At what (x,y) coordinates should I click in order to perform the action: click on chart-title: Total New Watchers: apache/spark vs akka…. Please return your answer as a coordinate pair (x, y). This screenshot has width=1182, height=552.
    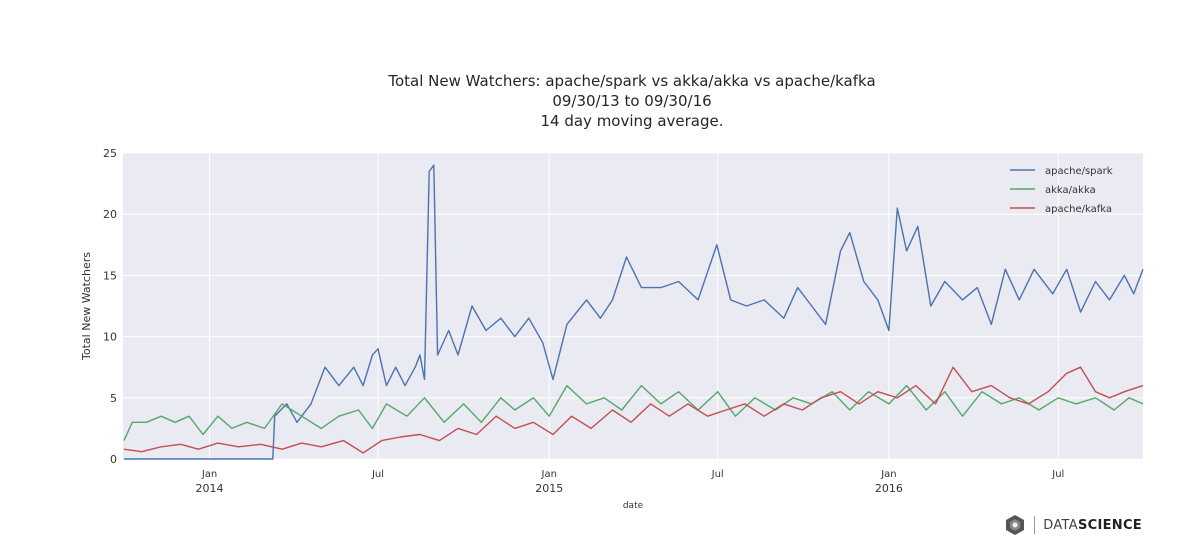
    Looking at the image, I should click on (631, 101).